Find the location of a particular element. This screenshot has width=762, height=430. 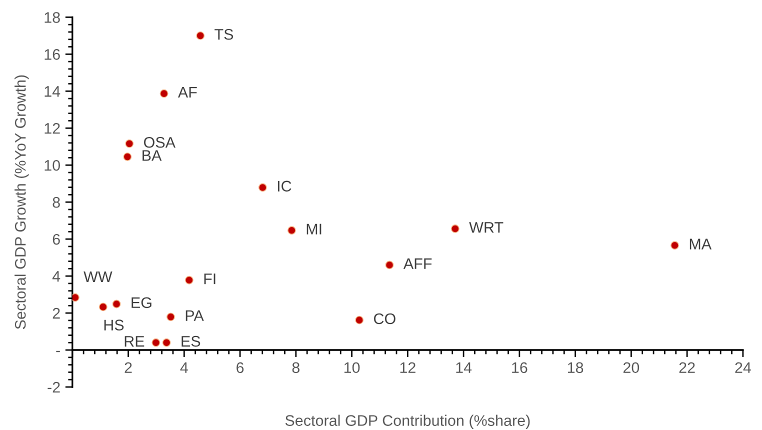

x-tick-label: 6 is located at coordinates (240, 368).